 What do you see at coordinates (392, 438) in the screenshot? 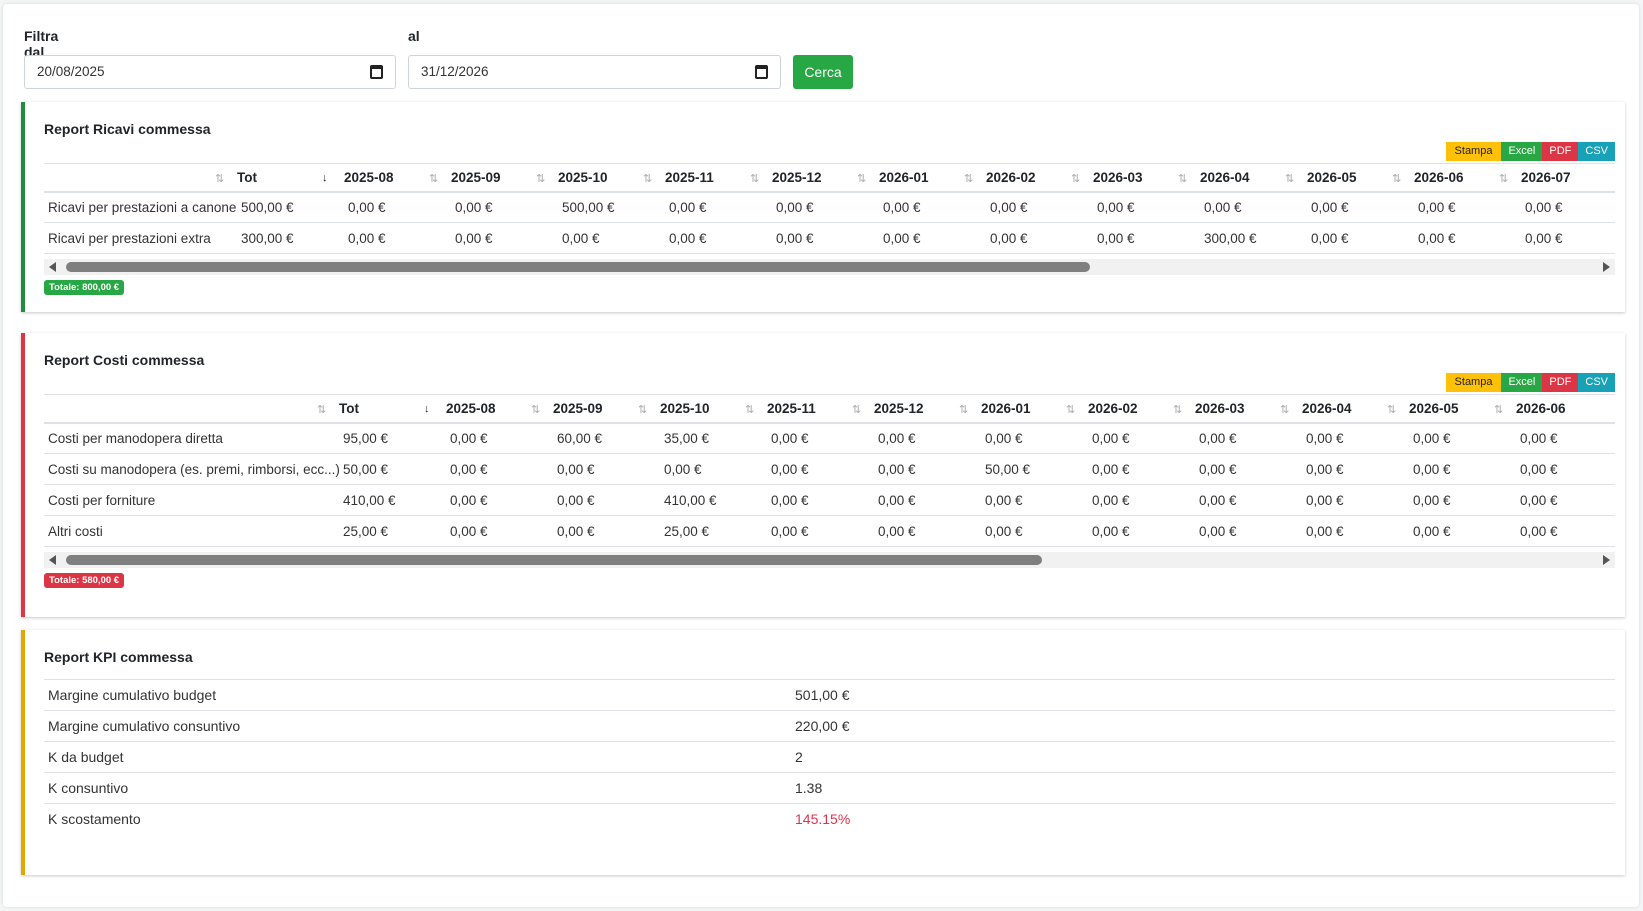
I see `table-cell: 95,00 €` at bounding box center [392, 438].